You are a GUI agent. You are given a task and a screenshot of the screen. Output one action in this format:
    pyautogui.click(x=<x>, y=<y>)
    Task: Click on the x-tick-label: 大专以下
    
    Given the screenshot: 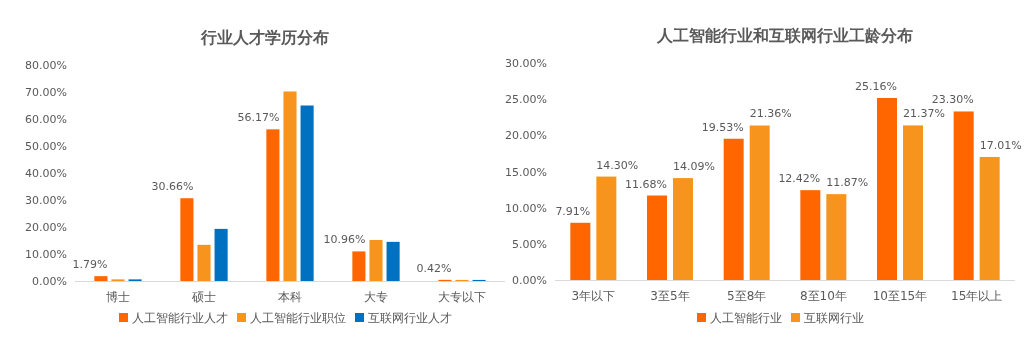 What is the action you would take?
    pyautogui.click(x=462, y=297)
    